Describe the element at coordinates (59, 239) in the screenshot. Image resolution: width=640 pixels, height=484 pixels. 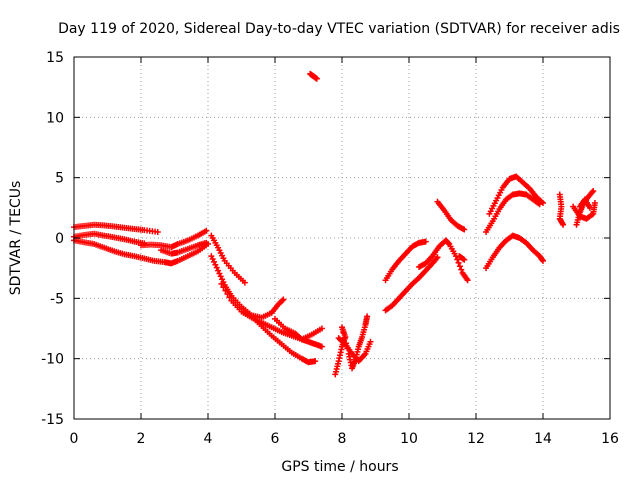
I see `y-tick-label: 0` at that location.